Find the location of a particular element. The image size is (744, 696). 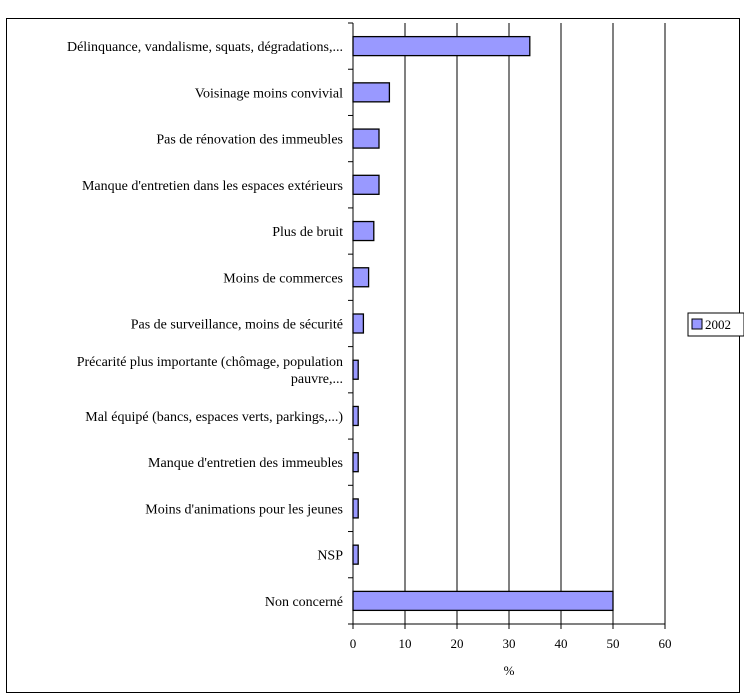

category-label: Moins d'animations pour les jeunes is located at coordinates (244, 509).